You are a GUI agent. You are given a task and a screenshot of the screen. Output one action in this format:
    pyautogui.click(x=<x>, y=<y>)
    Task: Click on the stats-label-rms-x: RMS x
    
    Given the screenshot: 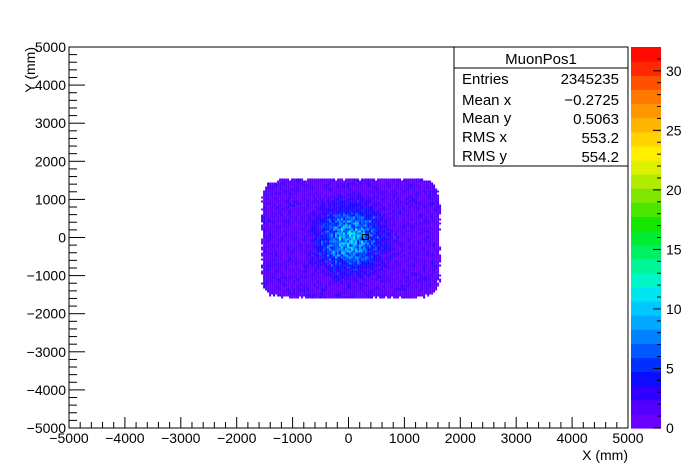 What is the action you would take?
    pyautogui.click(x=485, y=137)
    